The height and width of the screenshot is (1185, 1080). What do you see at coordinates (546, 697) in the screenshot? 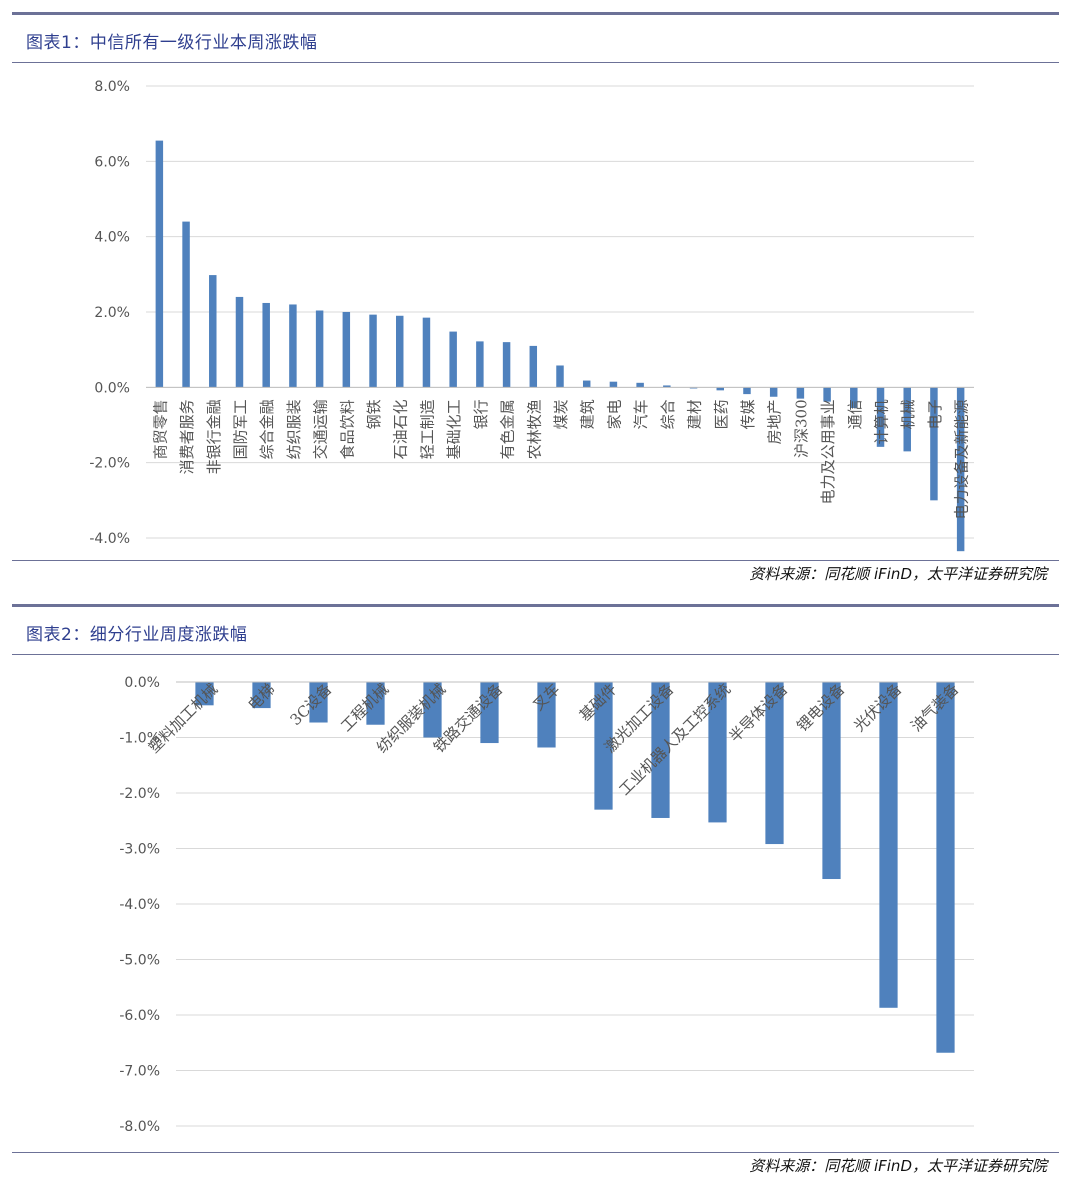
I see `category-label: 叉车` at bounding box center [546, 697].